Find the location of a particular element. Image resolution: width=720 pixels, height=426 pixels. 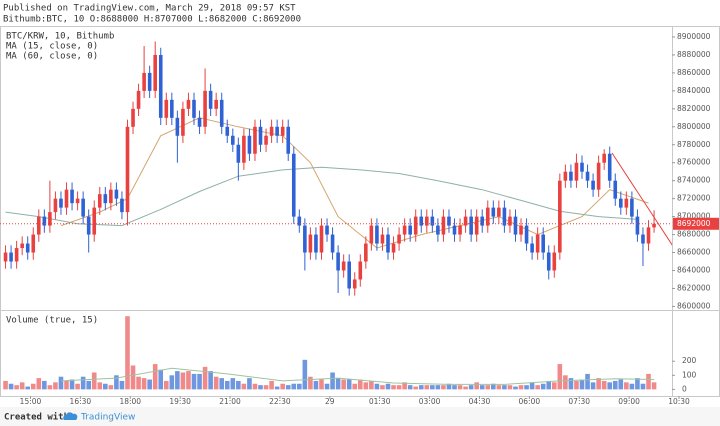

x-tick-label: 07:30 is located at coordinates (579, 401).